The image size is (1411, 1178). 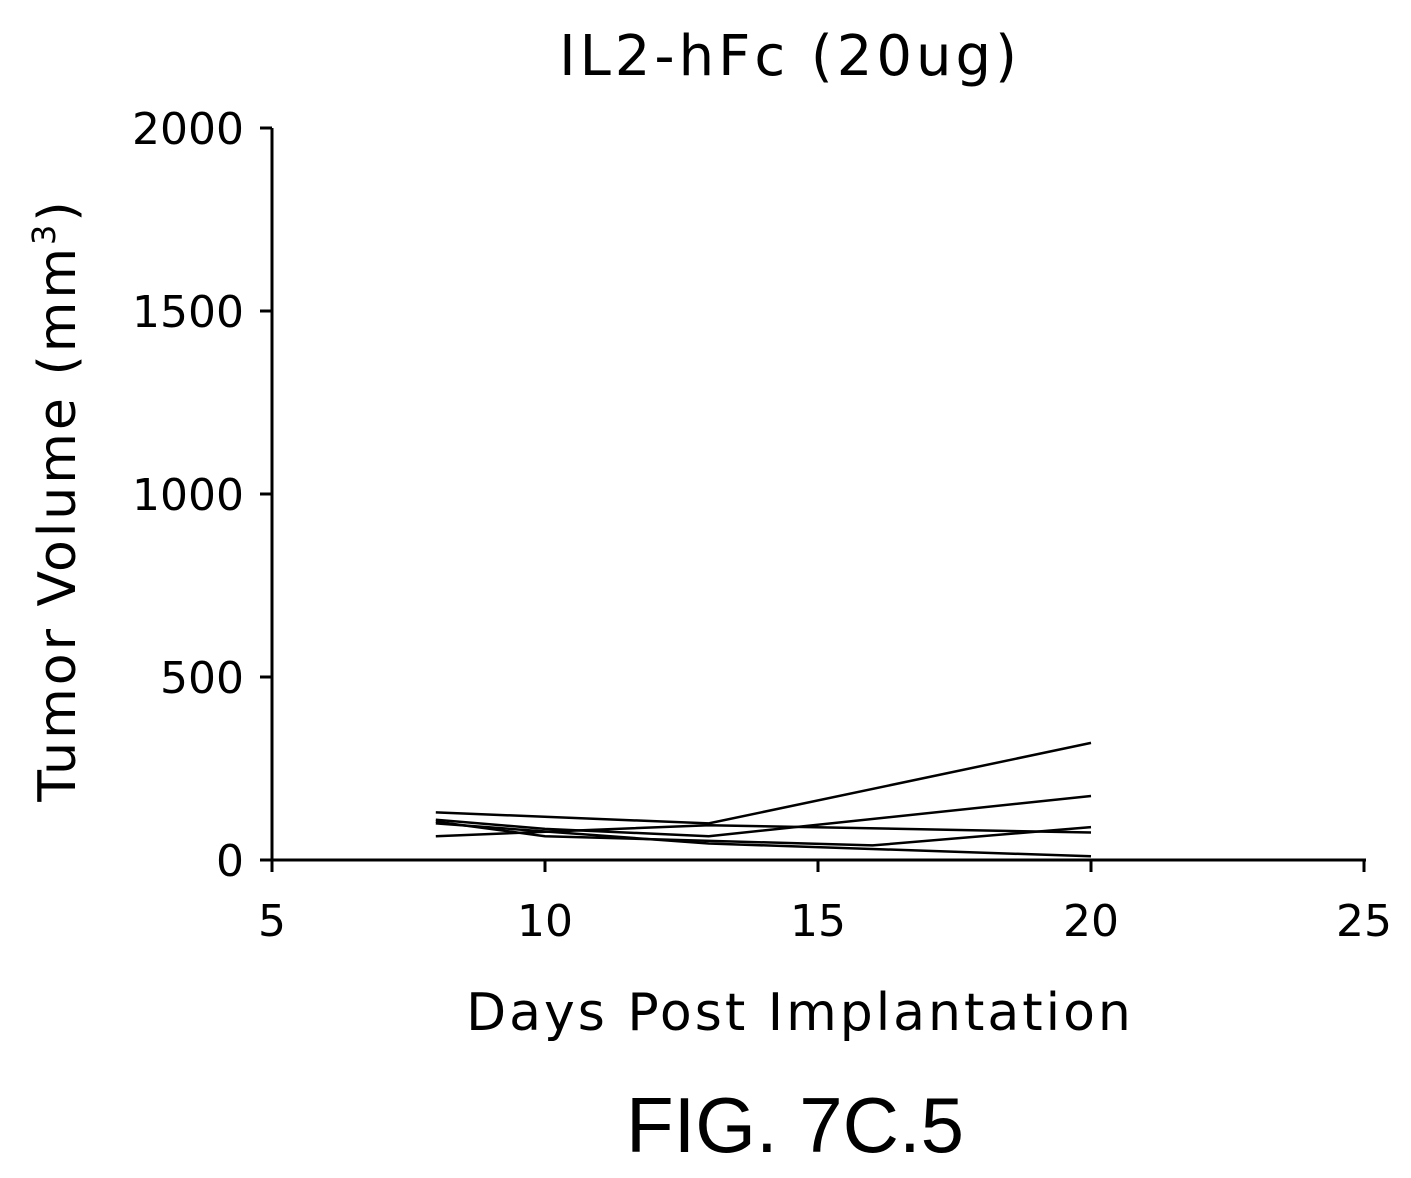 I want to click on chart-title: IL2-hFc (20ug), so click(x=790, y=56).